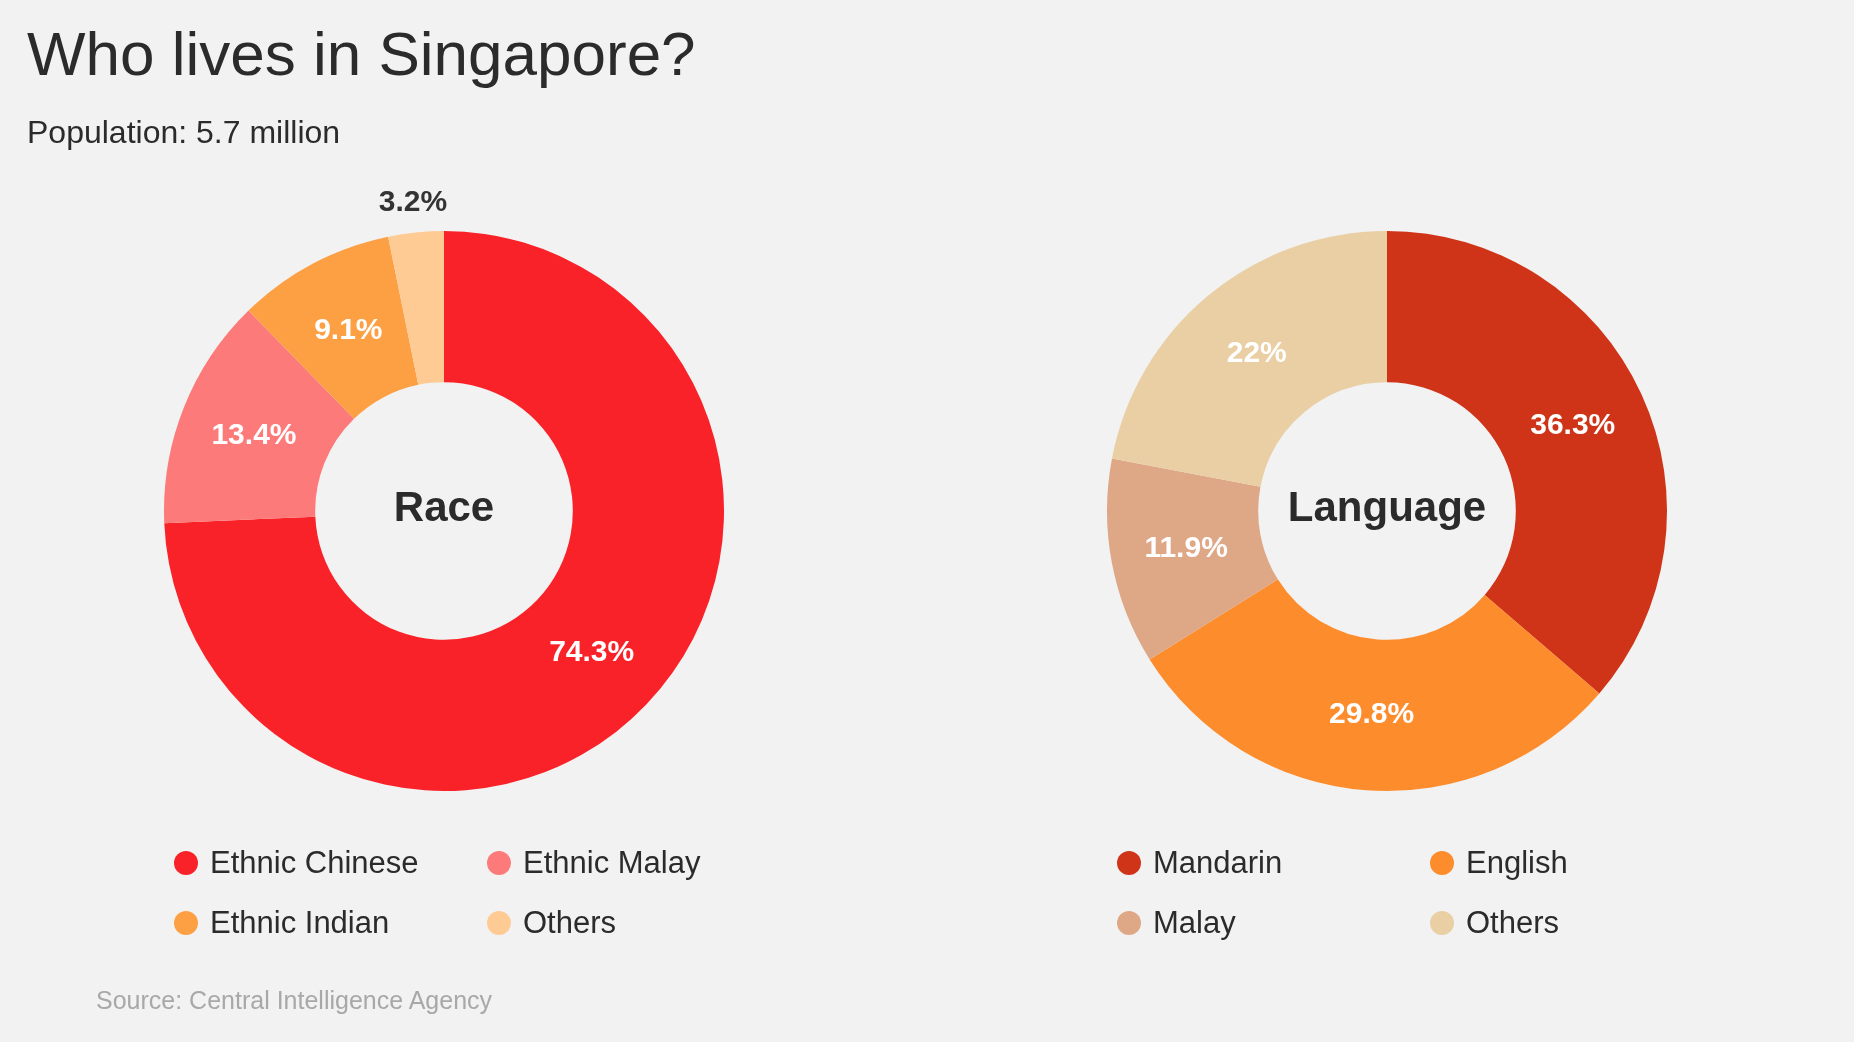  What do you see at coordinates (612, 863) in the screenshot?
I see `legend-label: Ethnic Malay` at bounding box center [612, 863].